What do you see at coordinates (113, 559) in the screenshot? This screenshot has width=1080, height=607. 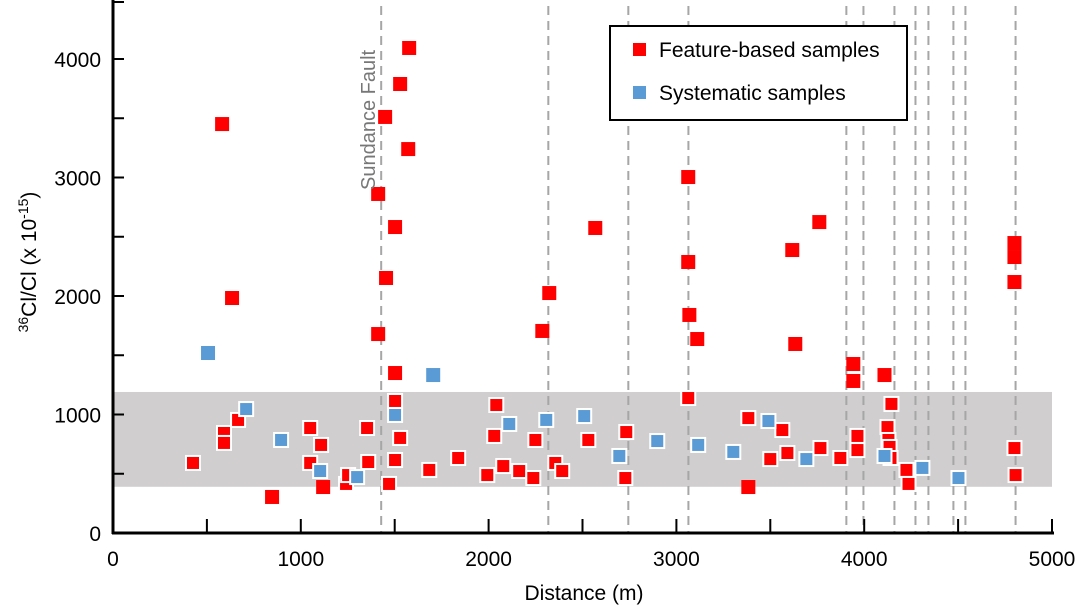 I see `x-tick-label: 0` at bounding box center [113, 559].